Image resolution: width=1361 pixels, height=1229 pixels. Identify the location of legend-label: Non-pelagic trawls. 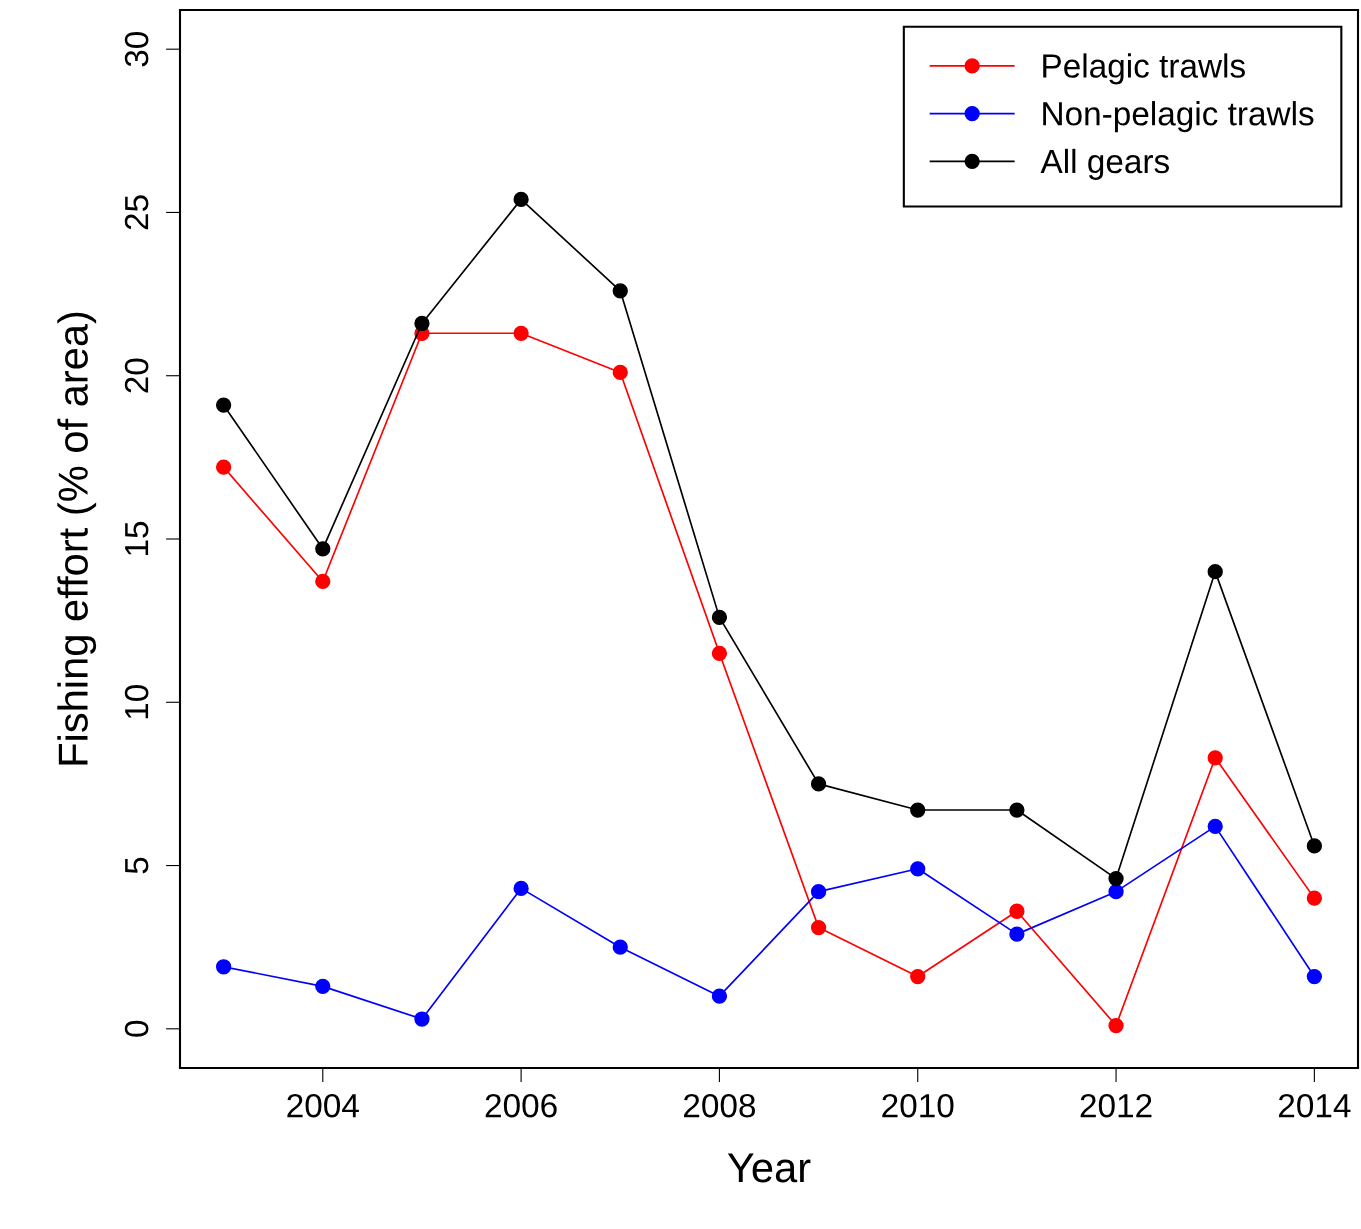
(1178, 117).